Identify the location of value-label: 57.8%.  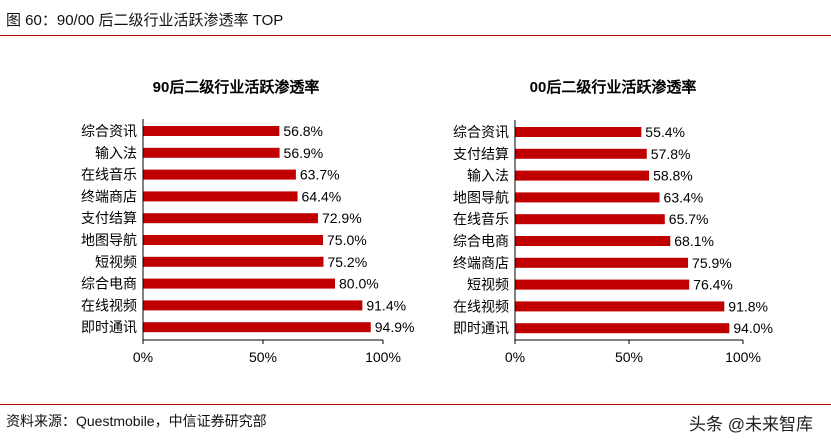
(671, 154).